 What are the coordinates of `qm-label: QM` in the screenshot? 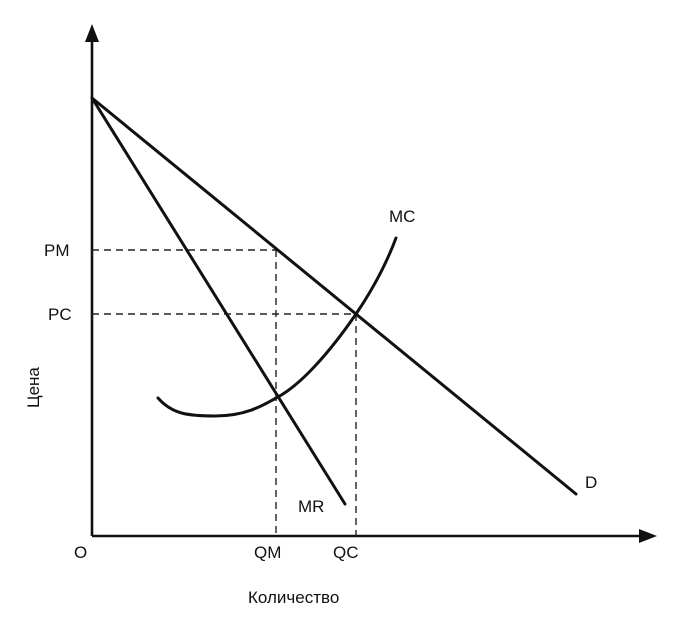 It's located at (267, 552).